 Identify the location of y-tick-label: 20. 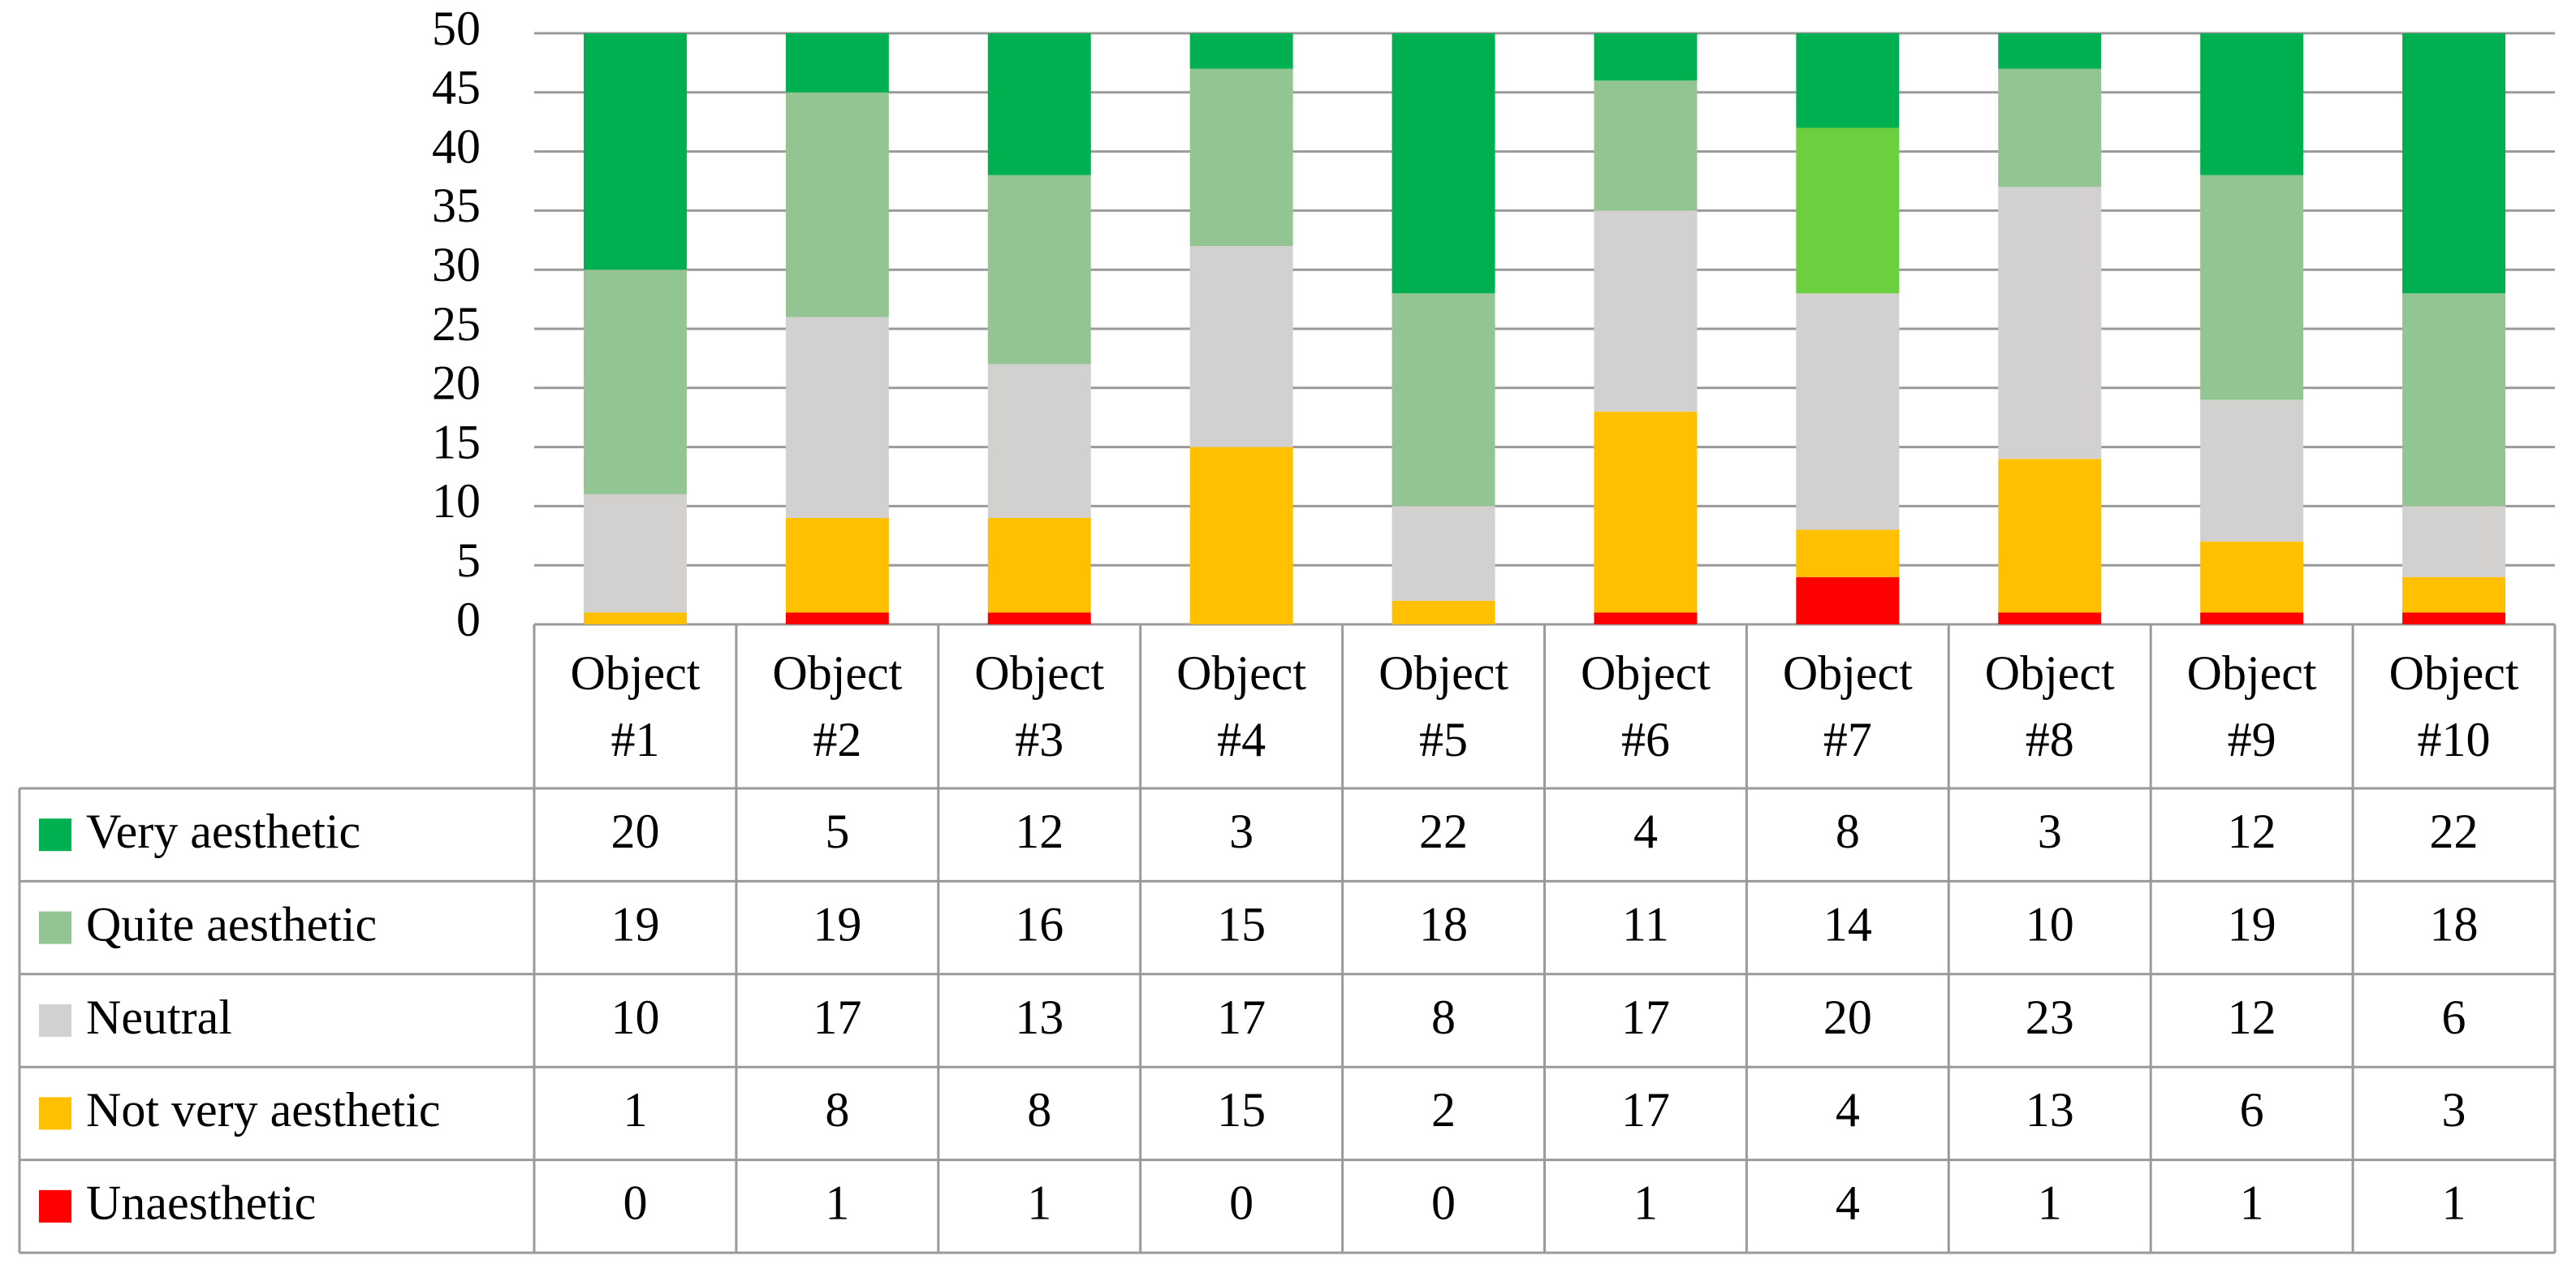
(456, 383).